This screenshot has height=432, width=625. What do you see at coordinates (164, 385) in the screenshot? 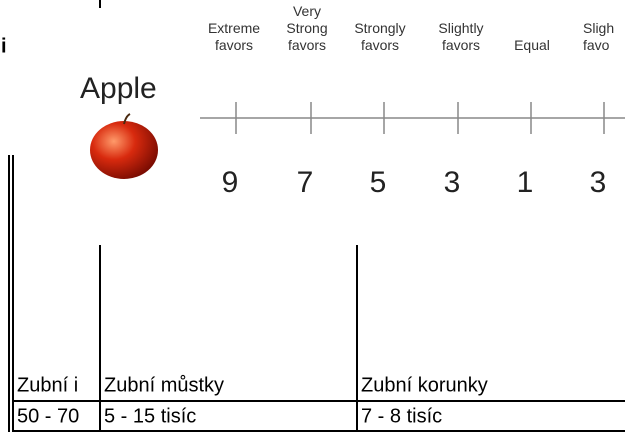
I see `table-cell: Zubní můstky` at bounding box center [164, 385].